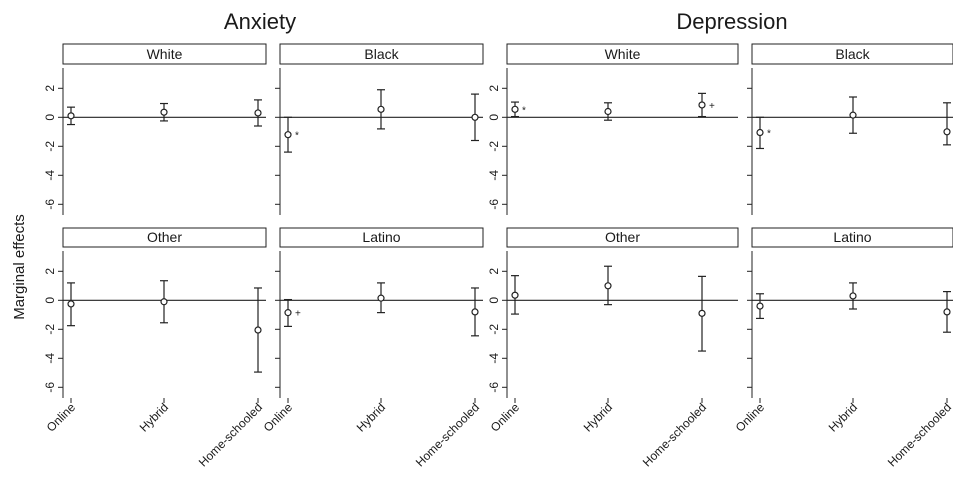 This screenshot has height=482, width=953. I want to click on title-anxiety: Anxiety, so click(260, 21).